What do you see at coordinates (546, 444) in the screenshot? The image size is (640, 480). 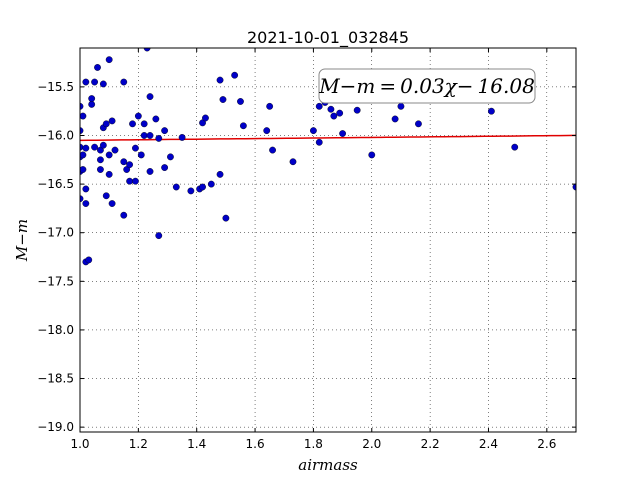 I see `x-tick-label: 2.6` at bounding box center [546, 444].